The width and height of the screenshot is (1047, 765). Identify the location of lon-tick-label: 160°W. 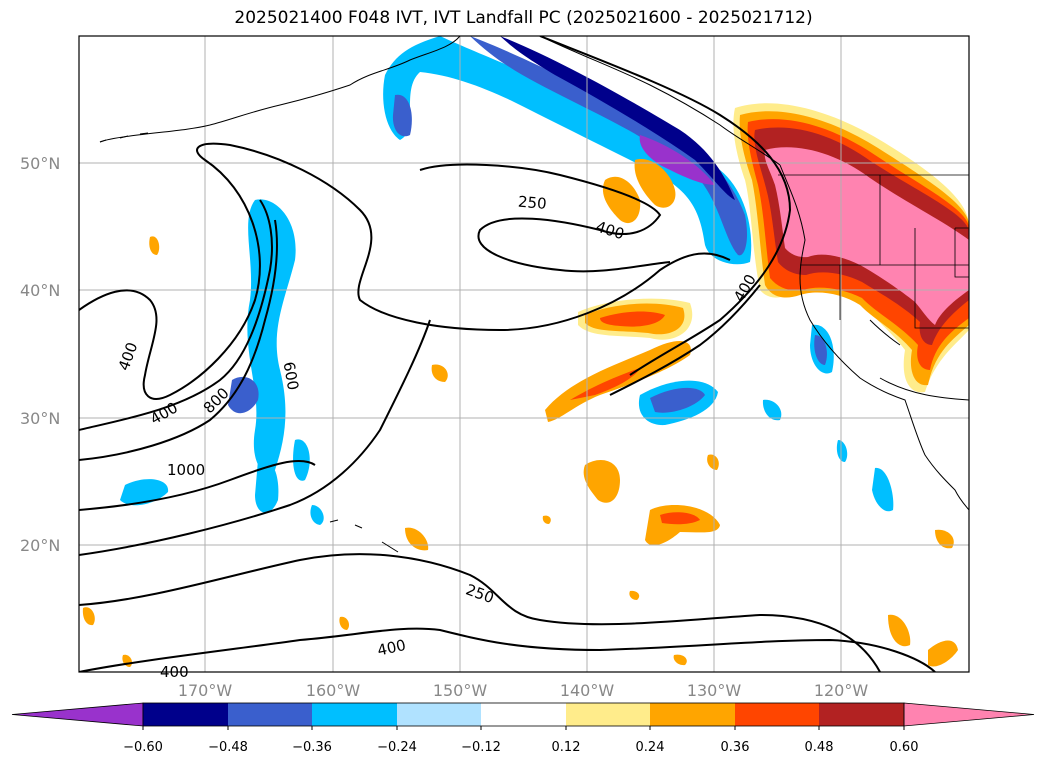
(333, 690).